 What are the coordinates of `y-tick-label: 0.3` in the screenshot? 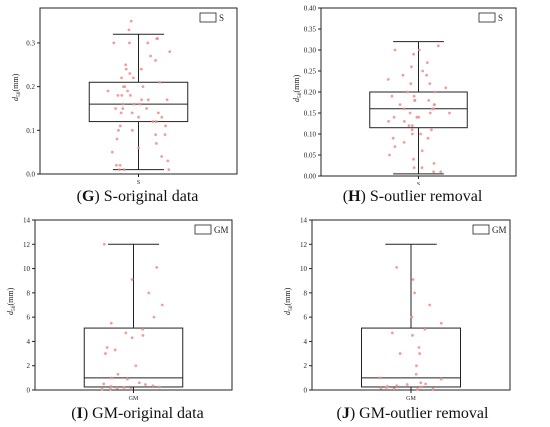 It's located at (30, 43).